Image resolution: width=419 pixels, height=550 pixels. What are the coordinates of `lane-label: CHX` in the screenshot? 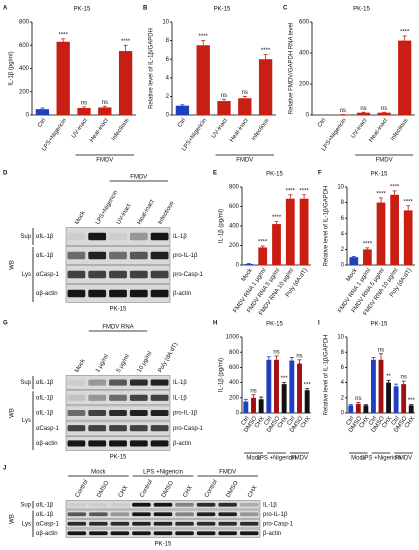 It's located at (188, 492).